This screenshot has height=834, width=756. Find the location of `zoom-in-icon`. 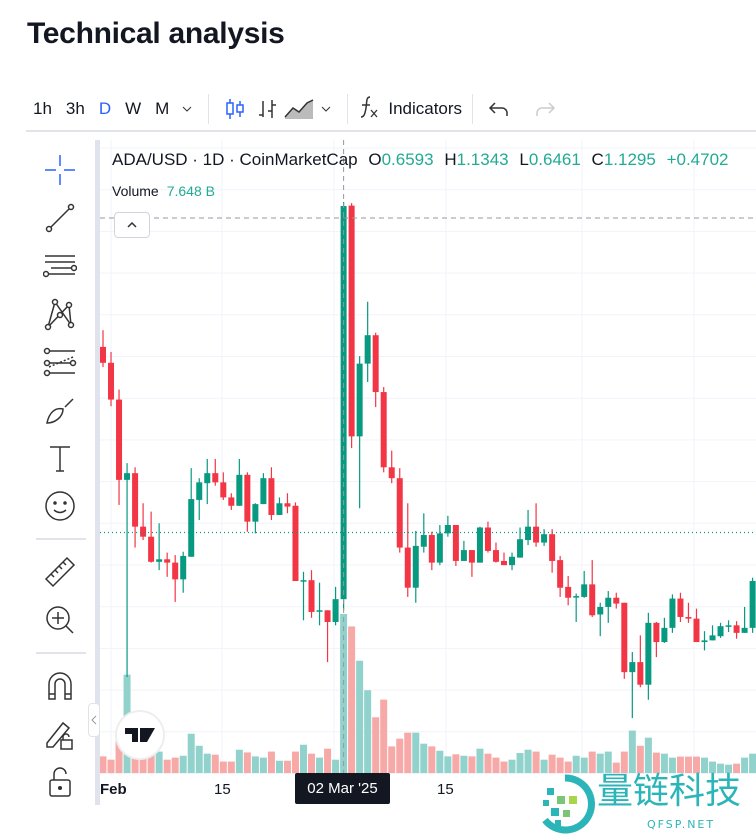

zoom-in-icon is located at coordinates (60, 620).